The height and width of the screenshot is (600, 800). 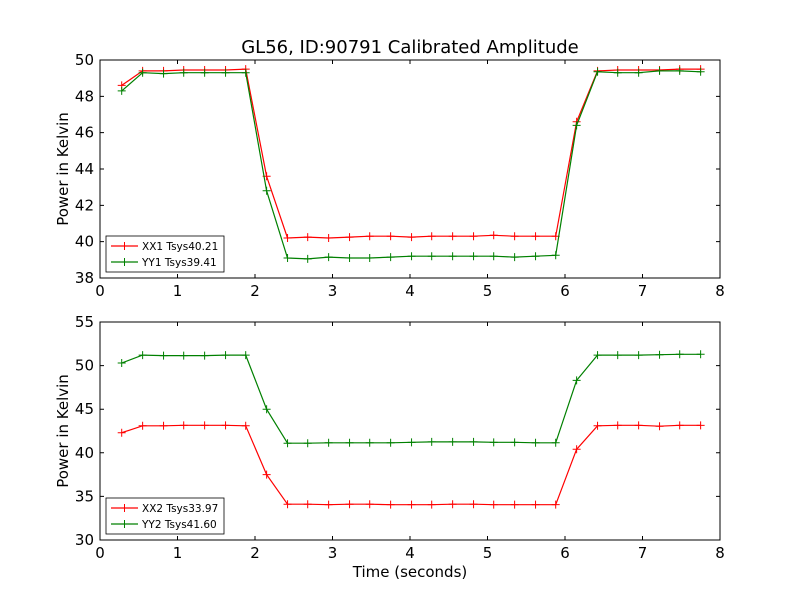 What do you see at coordinates (255, 553) in the screenshot?
I see `chart1-xtick-label-2: 2` at bounding box center [255, 553].